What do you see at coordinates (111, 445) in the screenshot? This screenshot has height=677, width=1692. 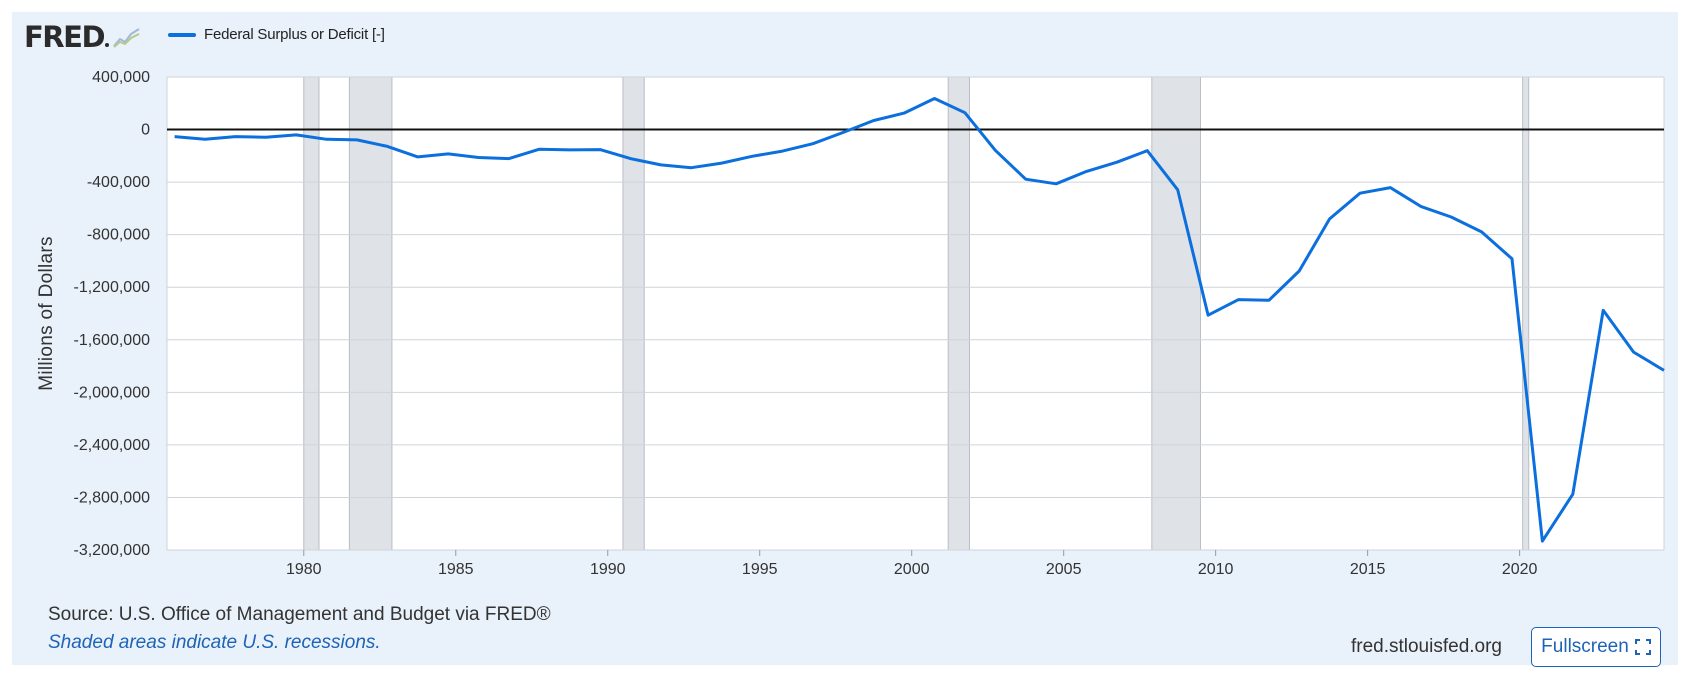 I see `y-tick-label: -2,400,000` at bounding box center [111, 445].